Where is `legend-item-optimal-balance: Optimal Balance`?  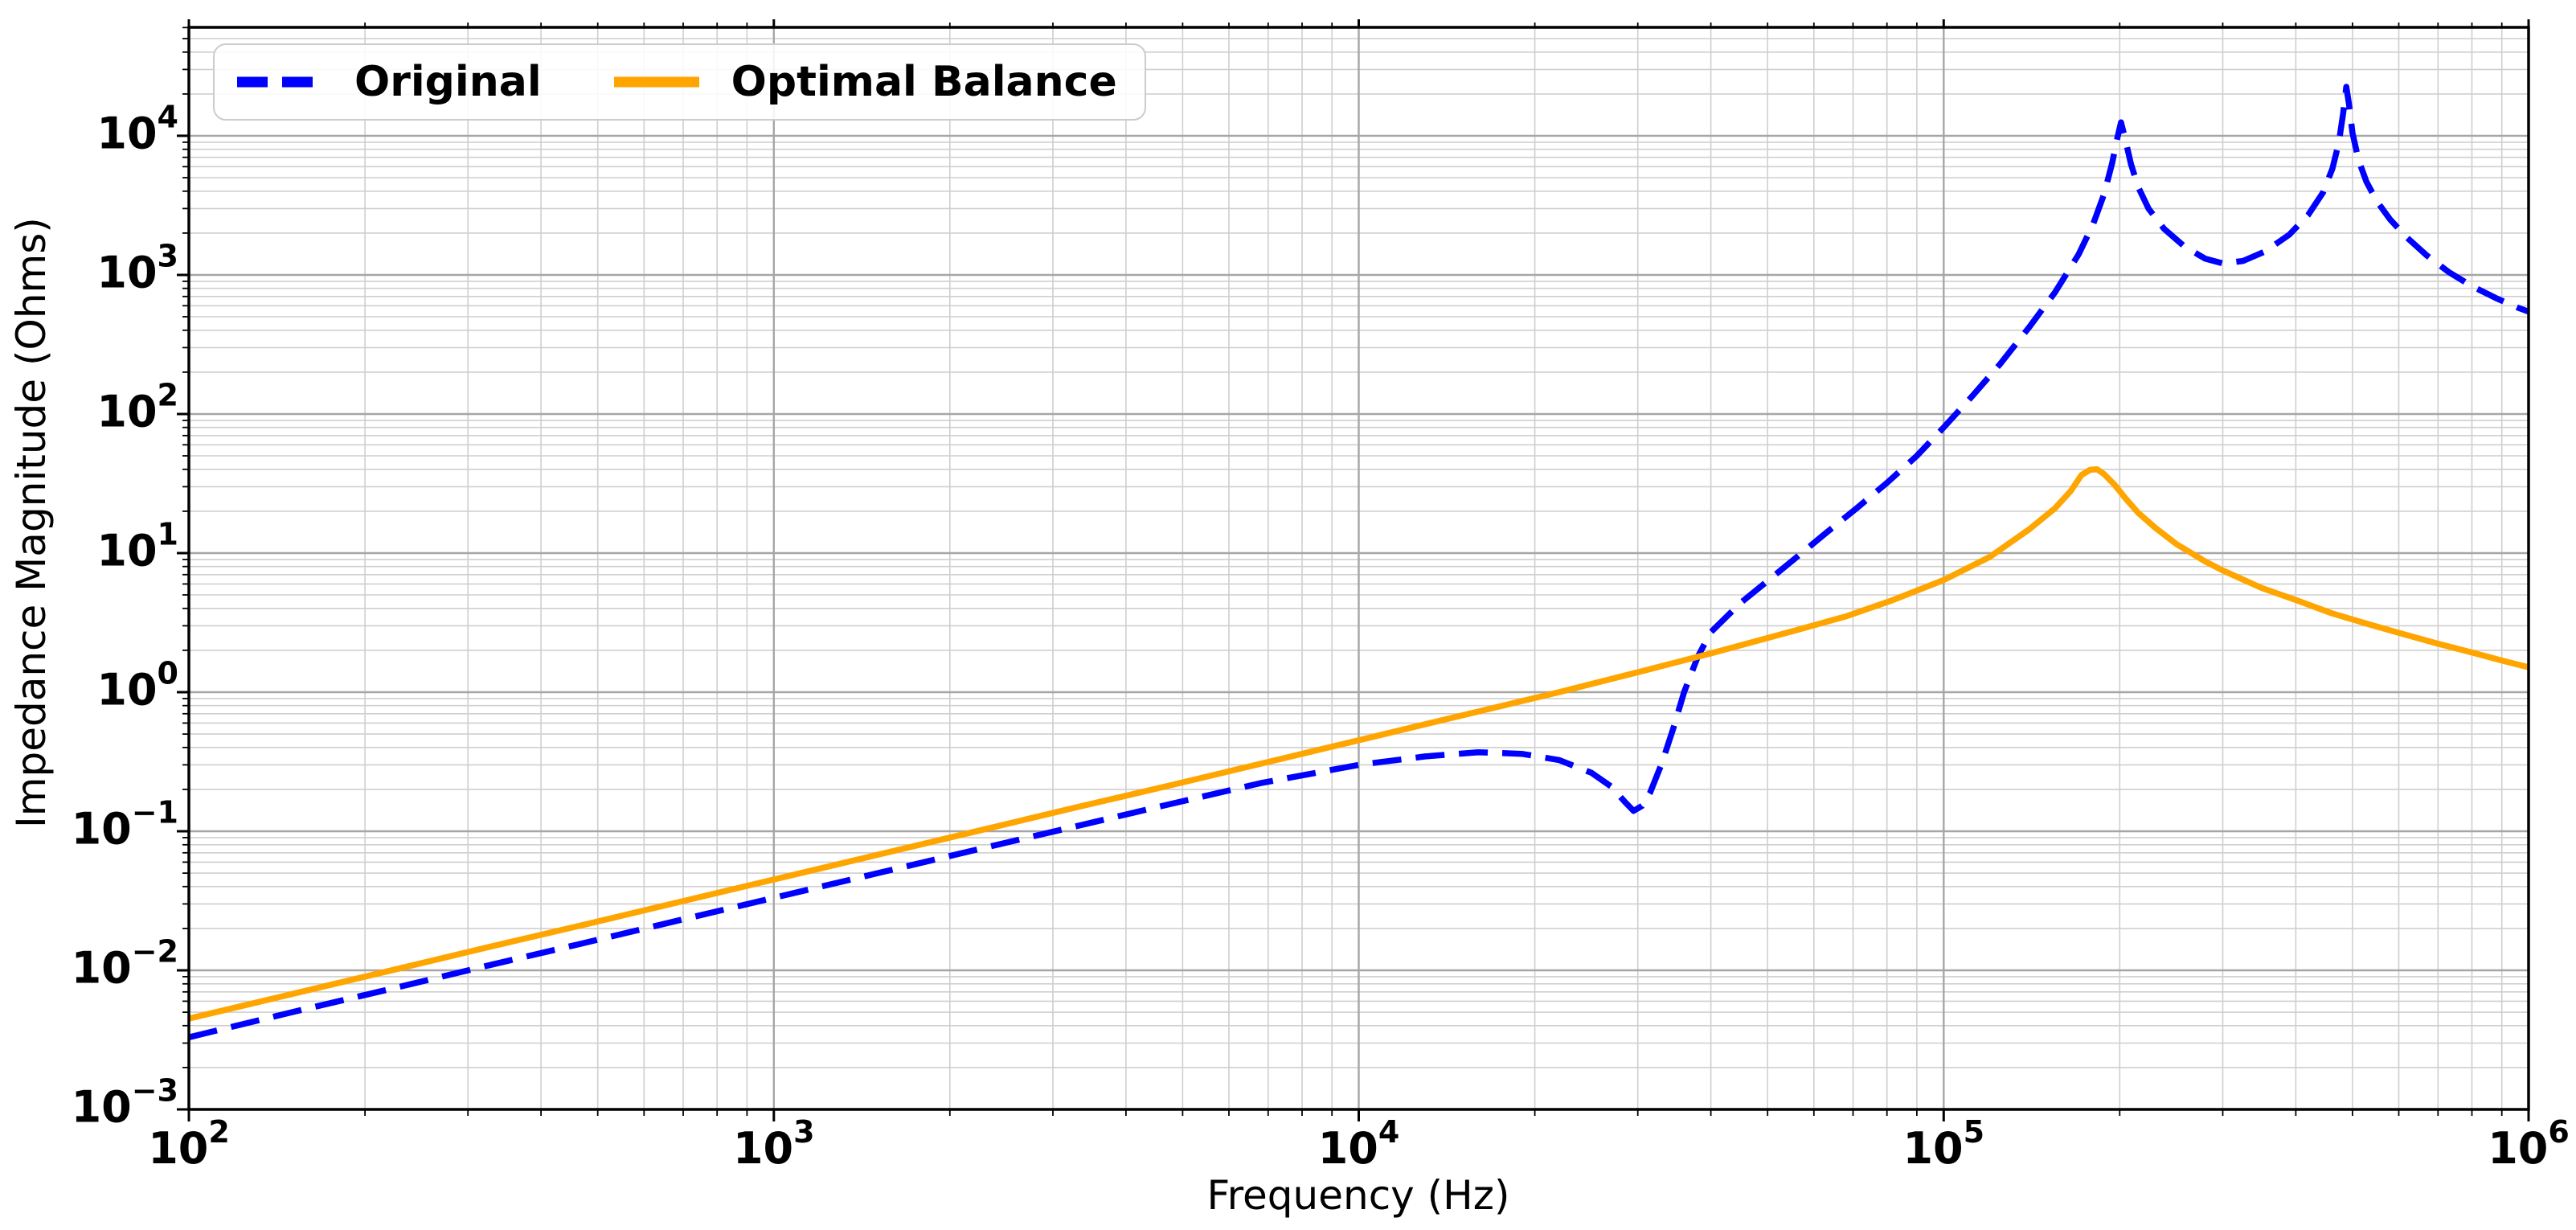 legend-item-optimal-balance: Optimal Balance is located at coordinates (864, 82).